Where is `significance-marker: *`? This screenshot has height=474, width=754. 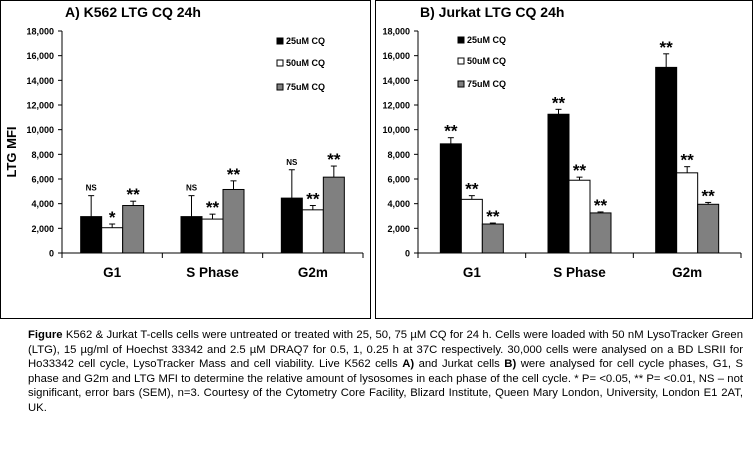
significance-marker: * is located at coordinates (112, 217).